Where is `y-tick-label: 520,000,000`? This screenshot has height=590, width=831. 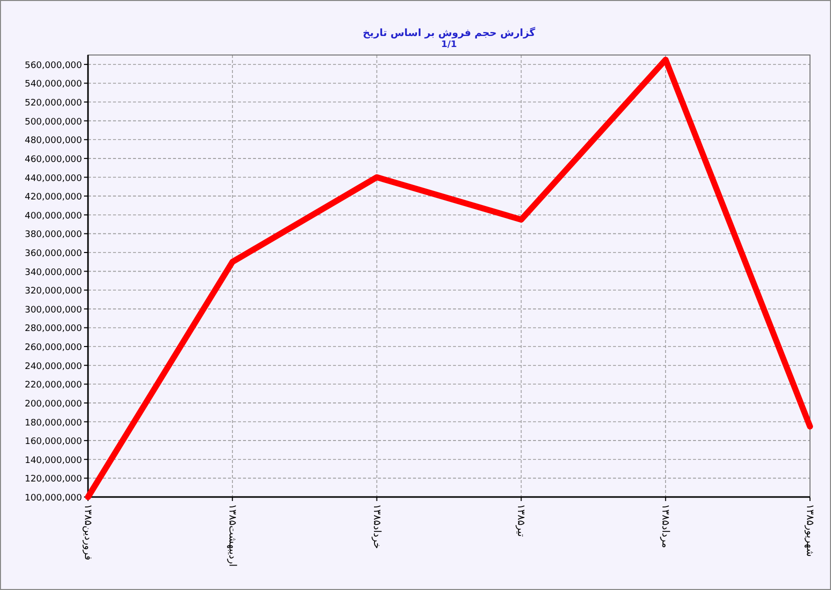
y-tick-label: 520,000,000 is located at coordinates (53, 103).